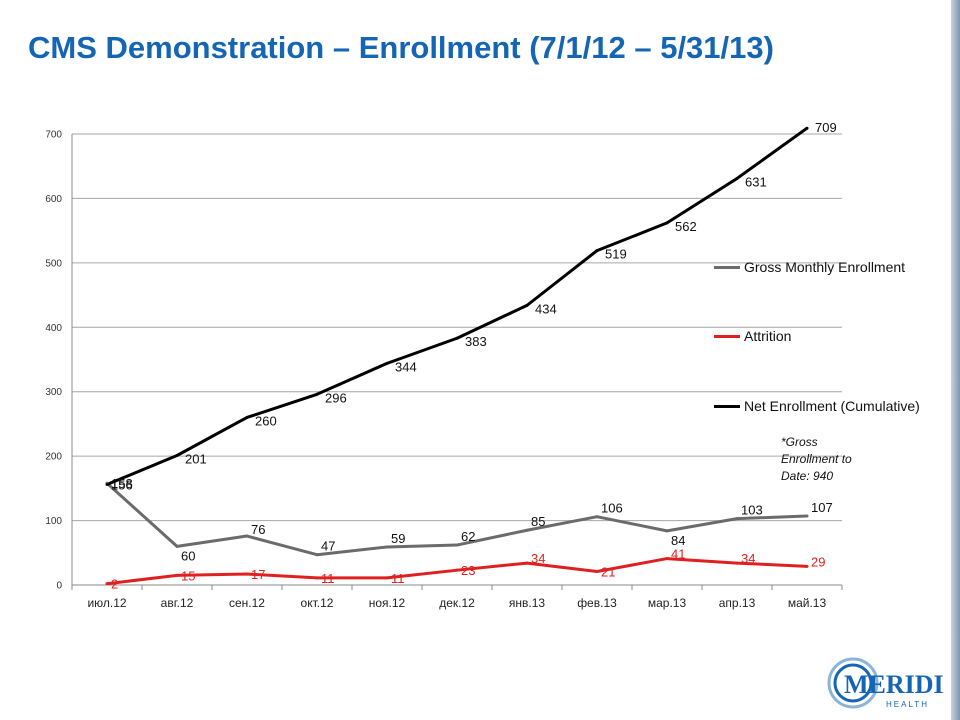  Describe the element at coordinates (727, 267) in the screenshot. I see `legend-swatch-gross` at that location.